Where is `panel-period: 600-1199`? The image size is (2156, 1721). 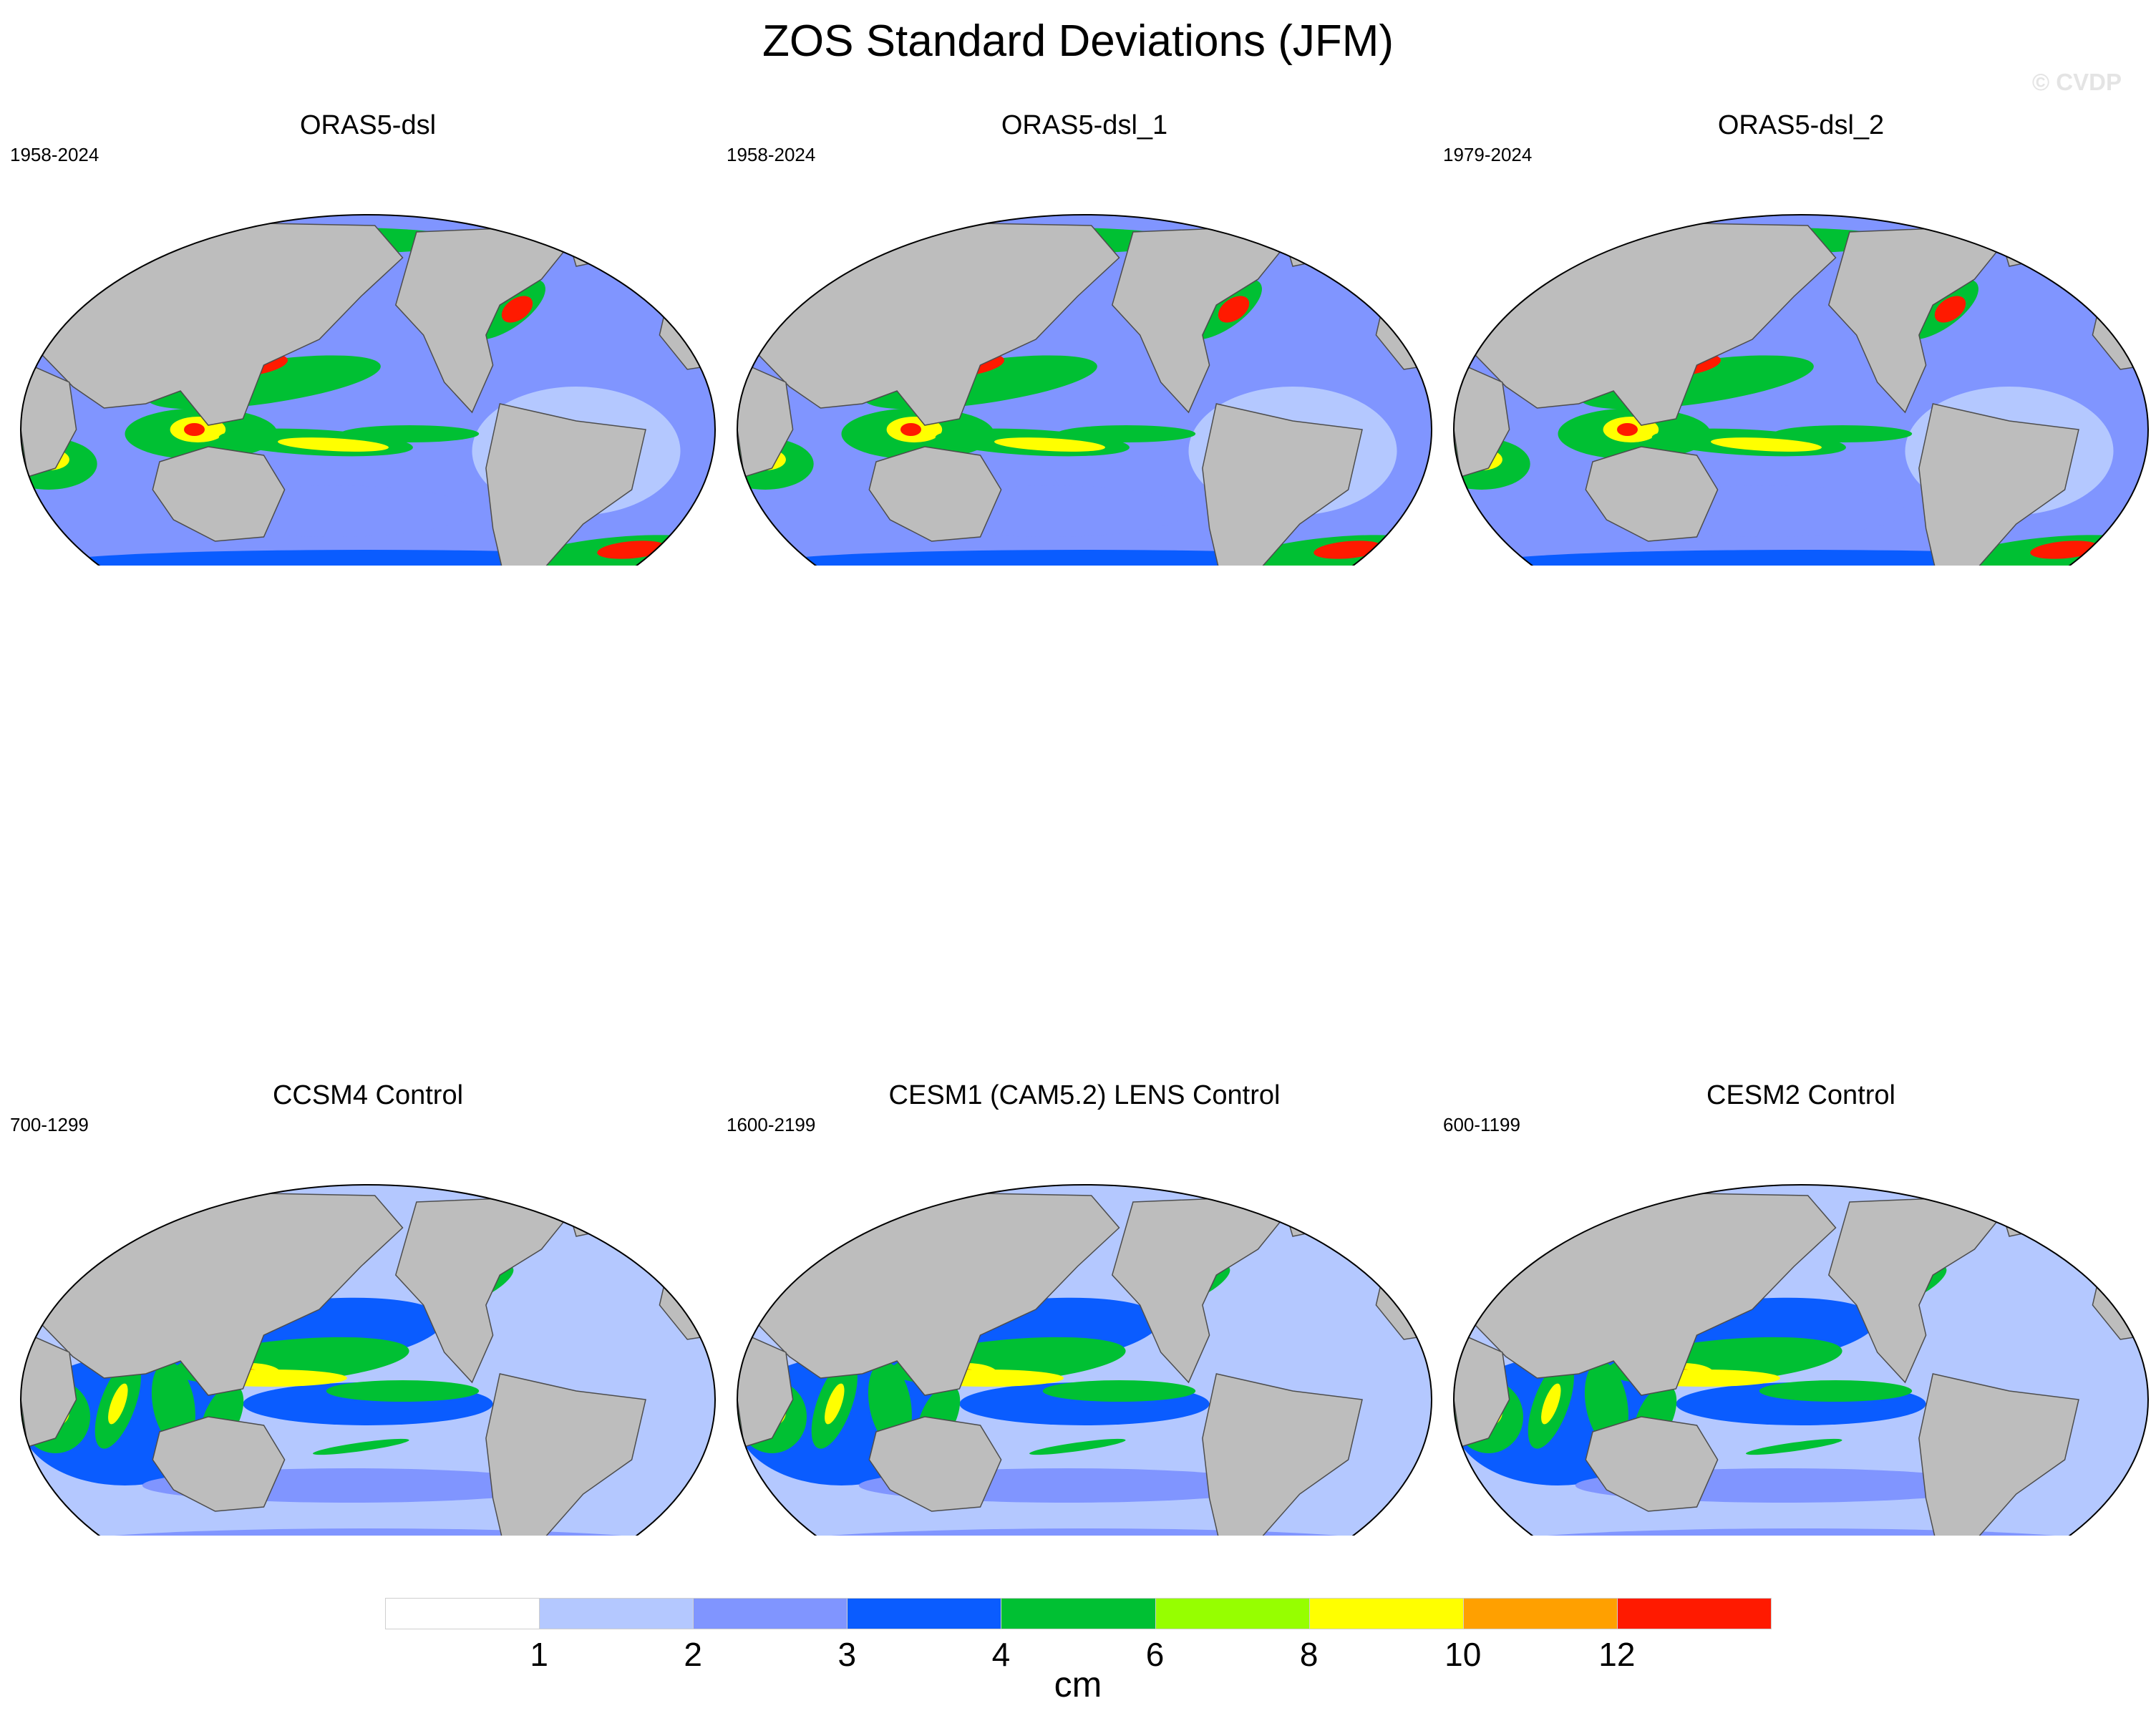 panel-period: 600-1199 is located at coordinates (1481, 1125).